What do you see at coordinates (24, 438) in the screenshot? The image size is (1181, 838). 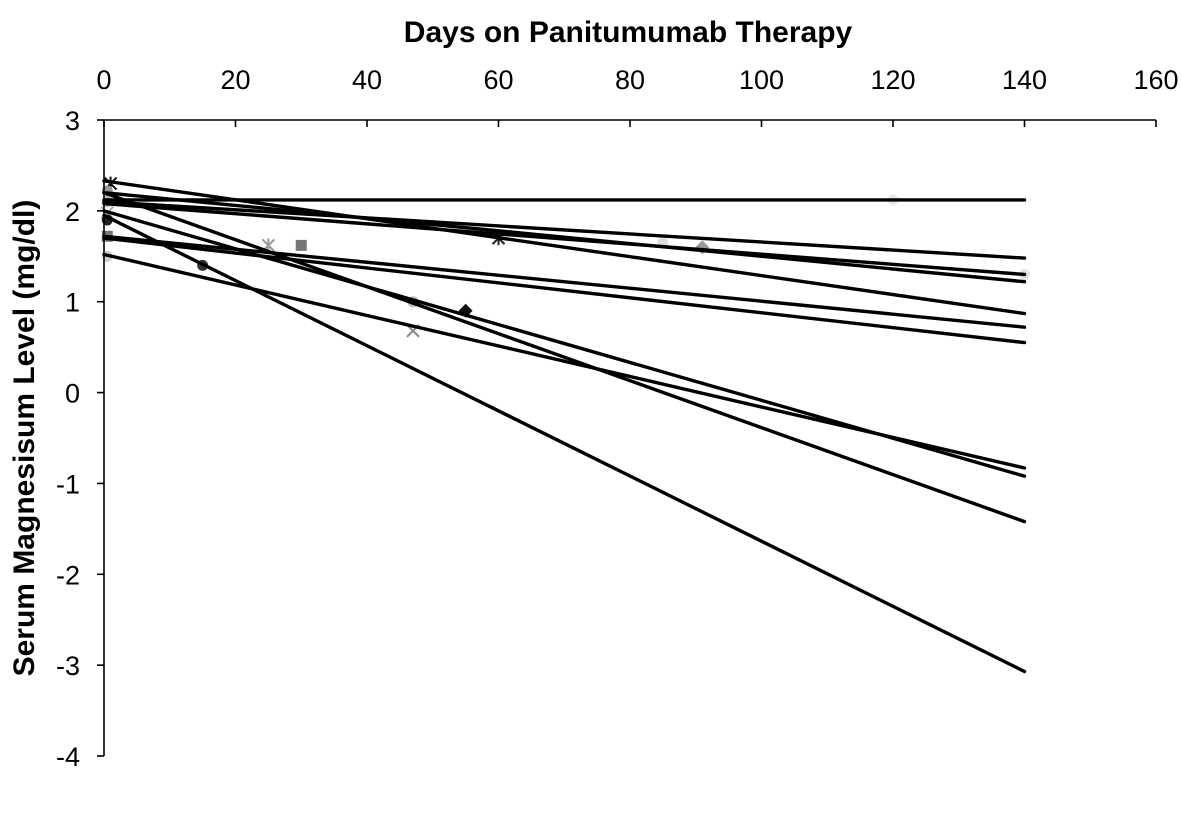 I see `y-axis-title: Serum Magnesisum Level (mg/dl)` at bounding box center [24, 438].